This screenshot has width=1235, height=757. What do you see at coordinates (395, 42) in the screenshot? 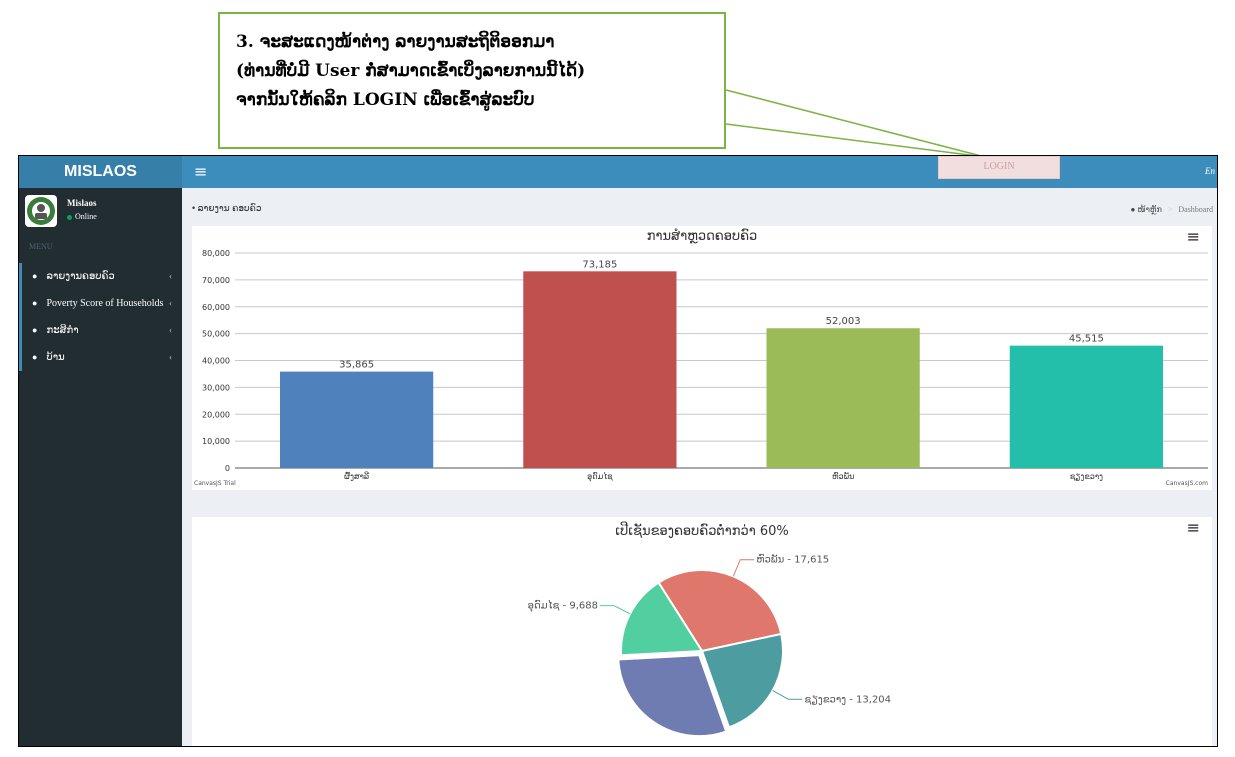
I see `callout-line-1: 3. ຈະສະແດງໜ້າຕ່າງ ລາຍງານສະຖິຕິອອກມາ` at bounding box center [395, 42].